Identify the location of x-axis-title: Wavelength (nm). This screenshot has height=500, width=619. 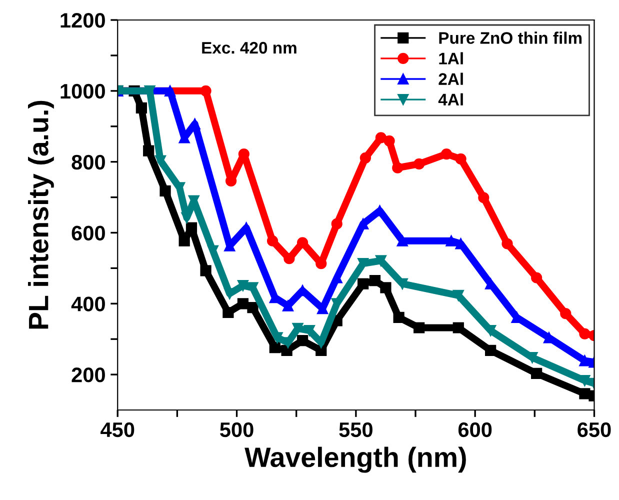
(355, 459).